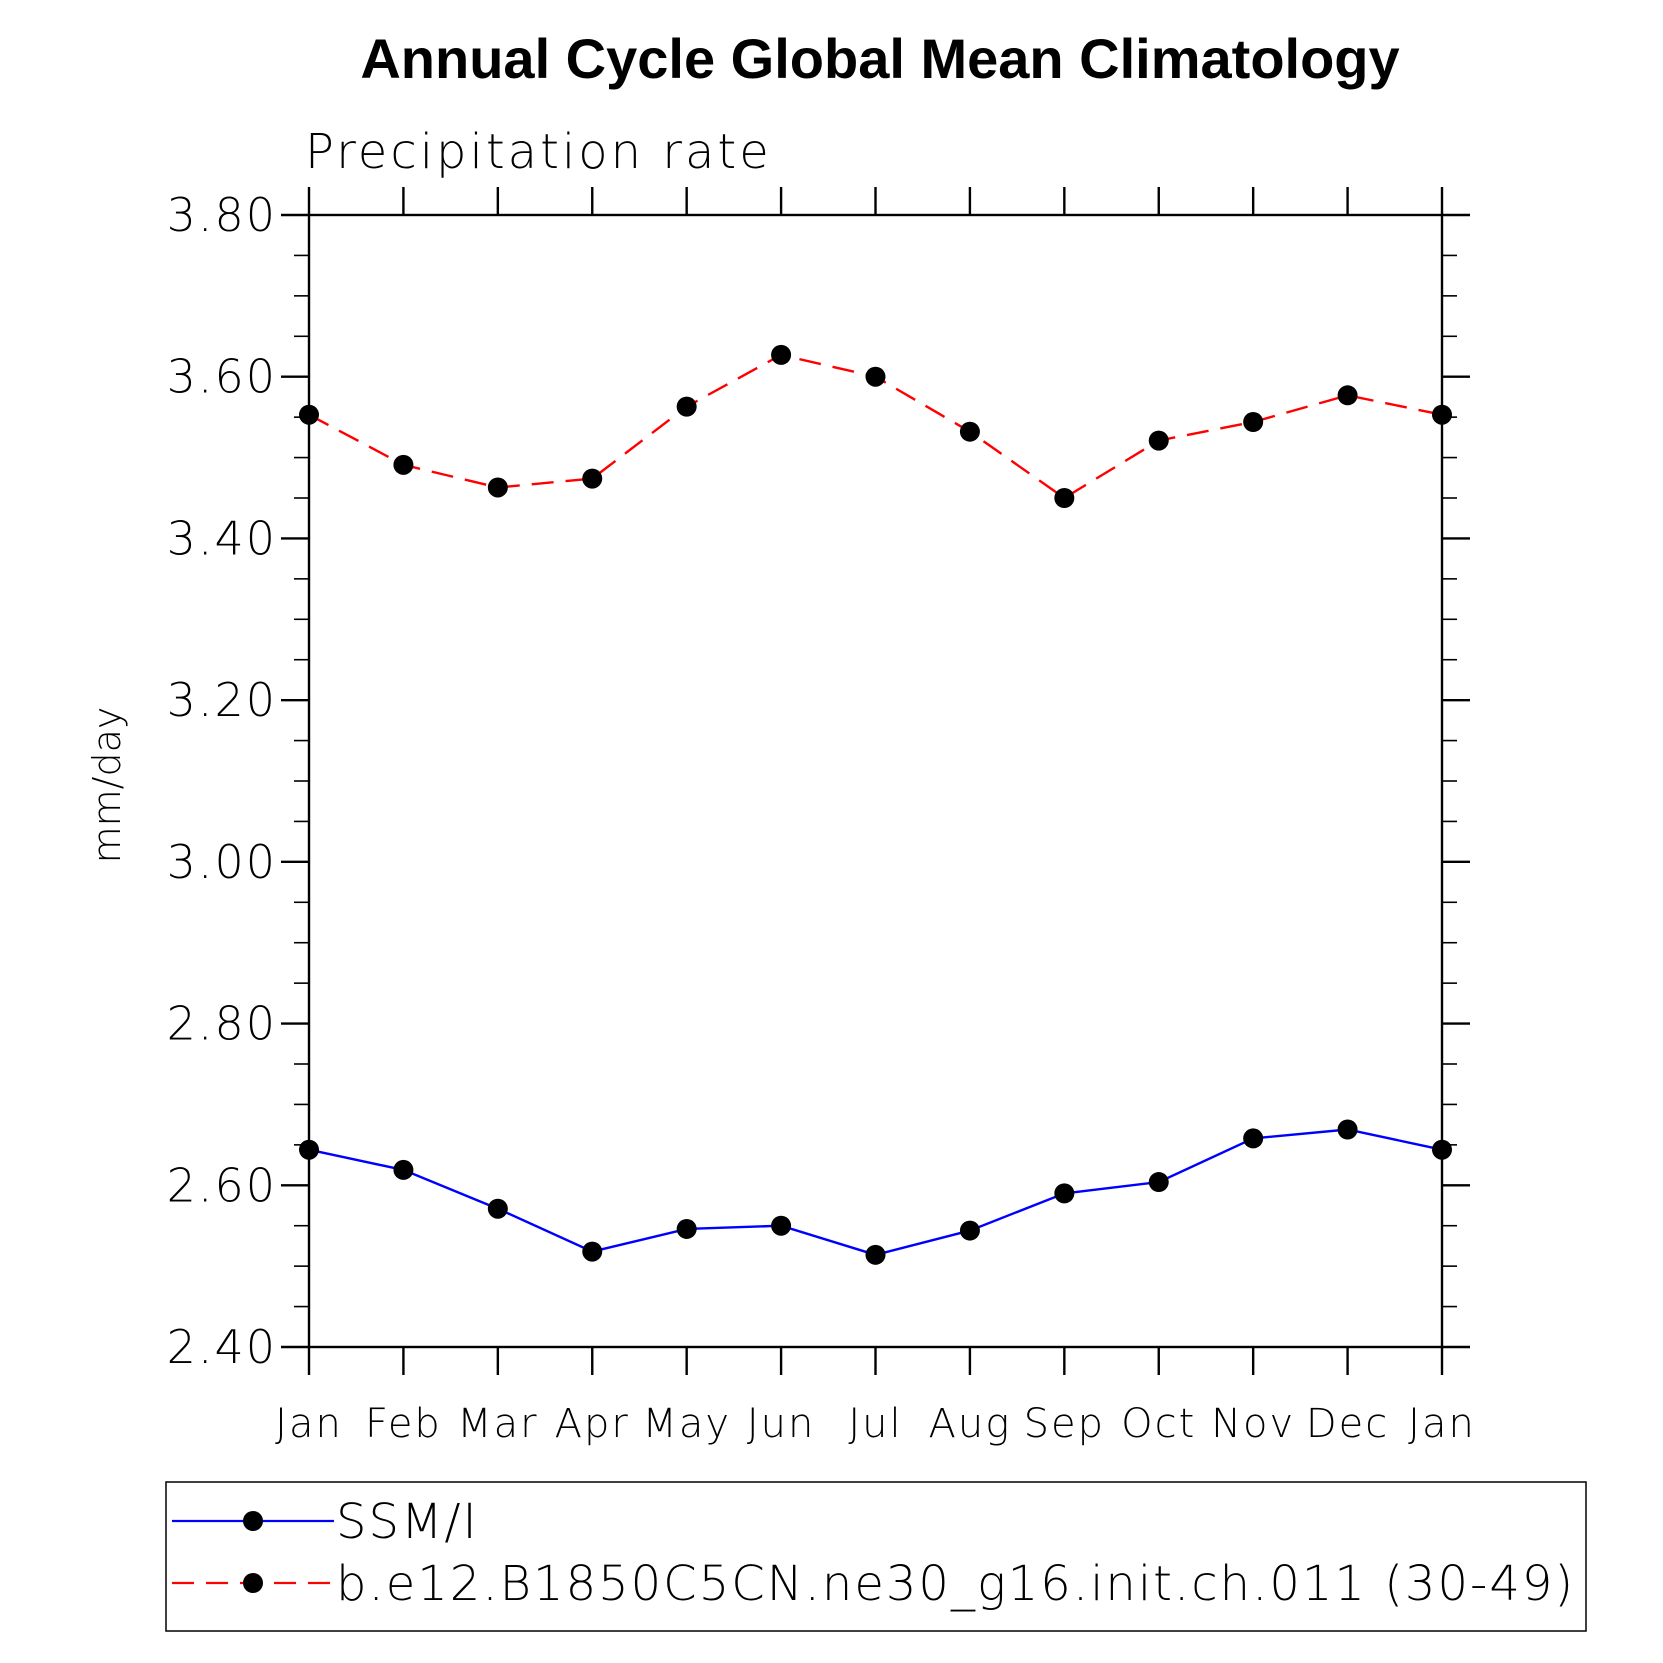  What do you see at coordinates (538, 152) in the screenshot?
I see `chart-subtitle: Precipitation rate` at bounding box center [538, 152].